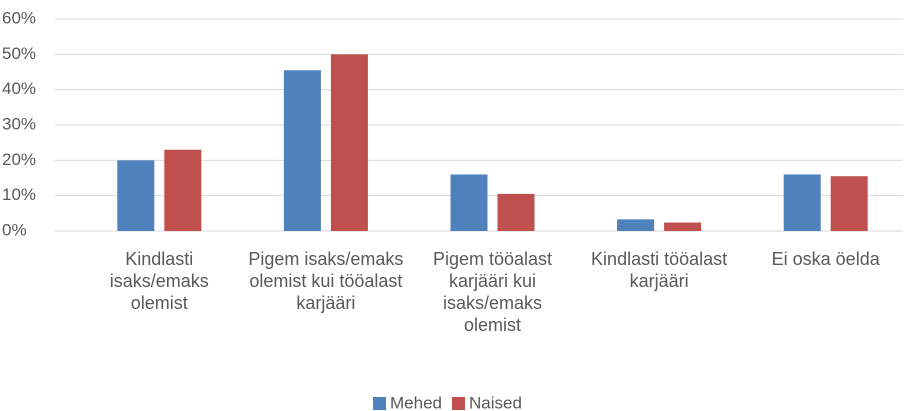 This screenshot has width=906, height=411. Describe the element at coordinates (19, 159) in the screenshot. I see `y-tick-label: 20%` at that location.